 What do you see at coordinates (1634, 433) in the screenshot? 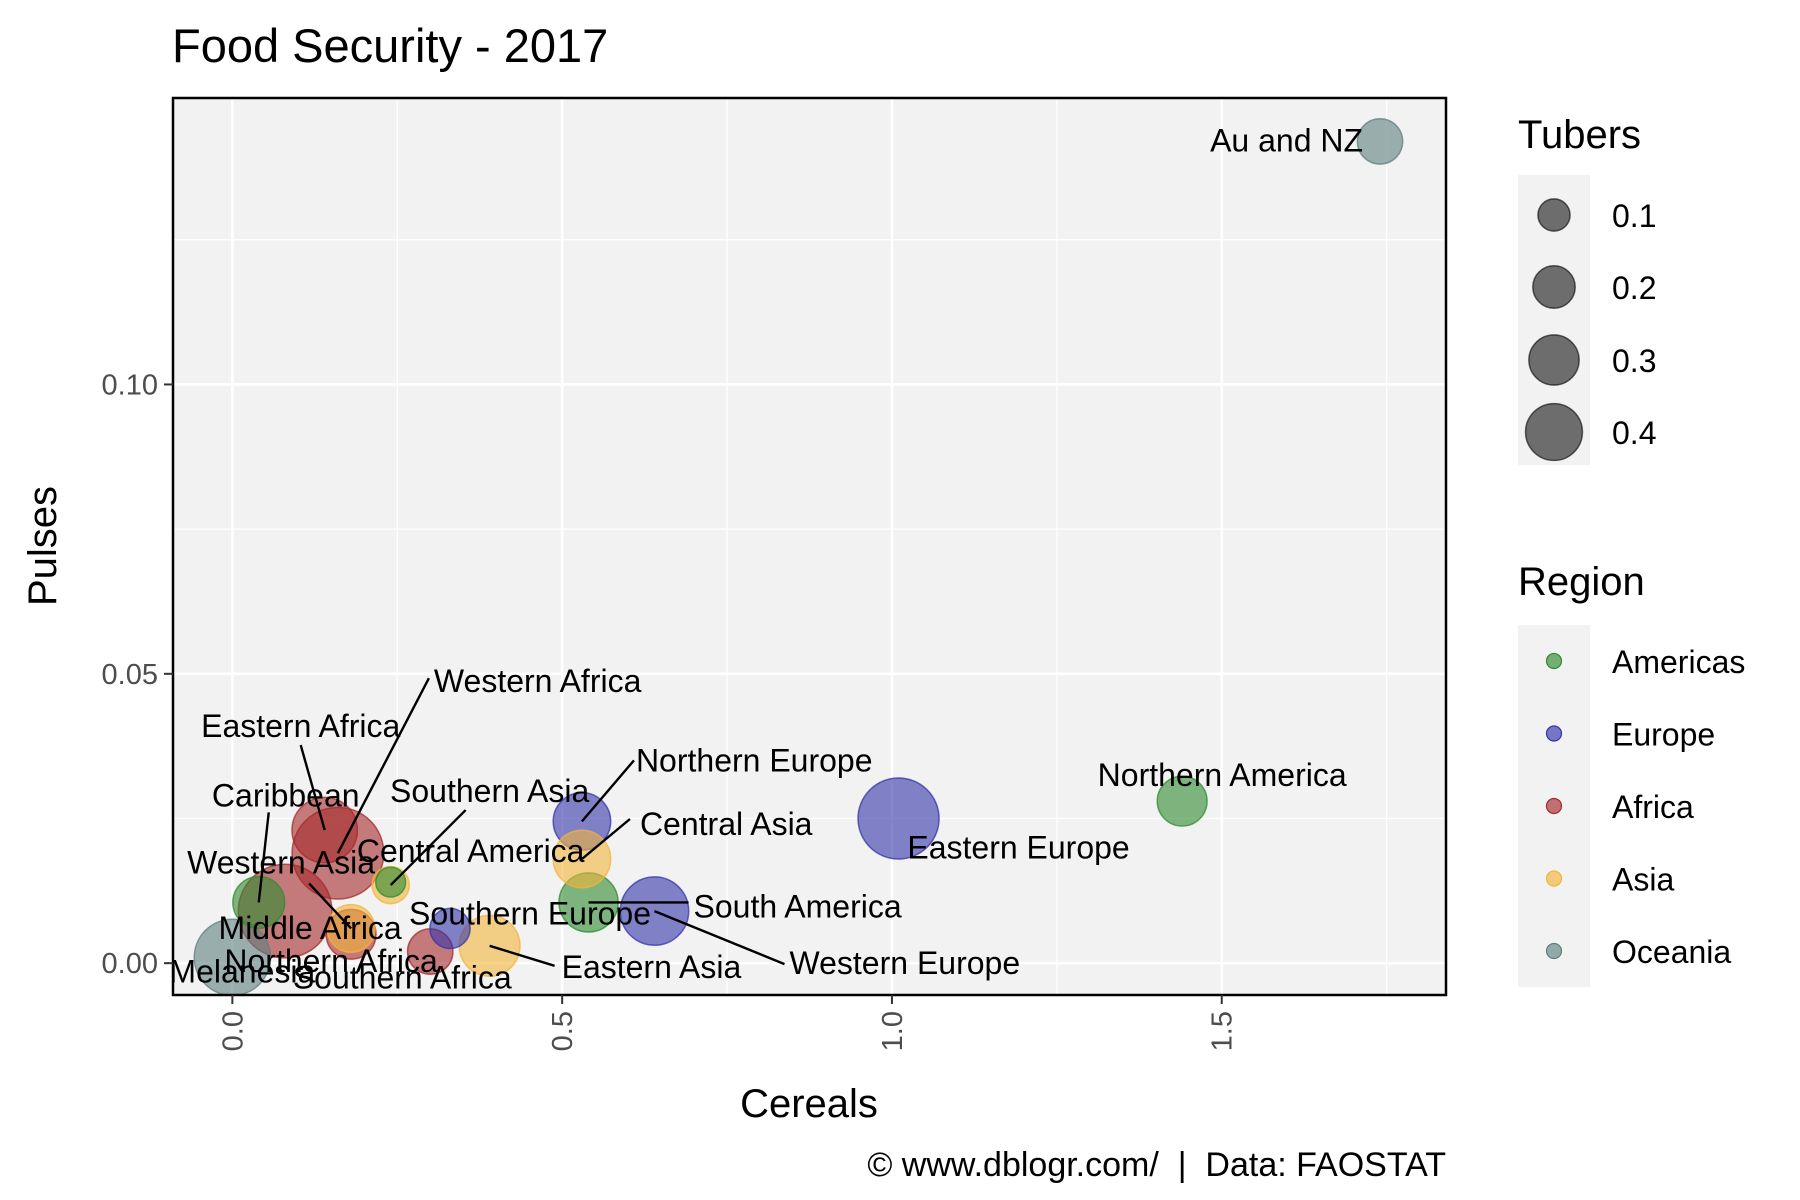
I see `size-legend-label: 0.4` at bounding box center [1634, 433].